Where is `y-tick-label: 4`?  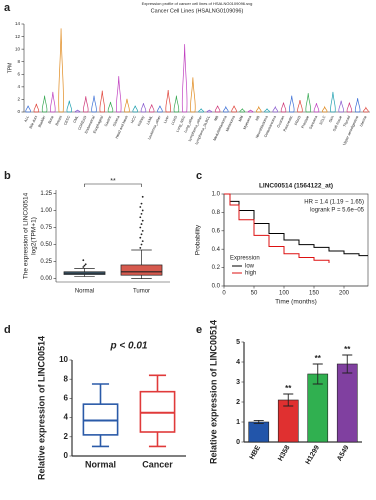
y-tick-label: 4 is located at coordinates (66, 417).